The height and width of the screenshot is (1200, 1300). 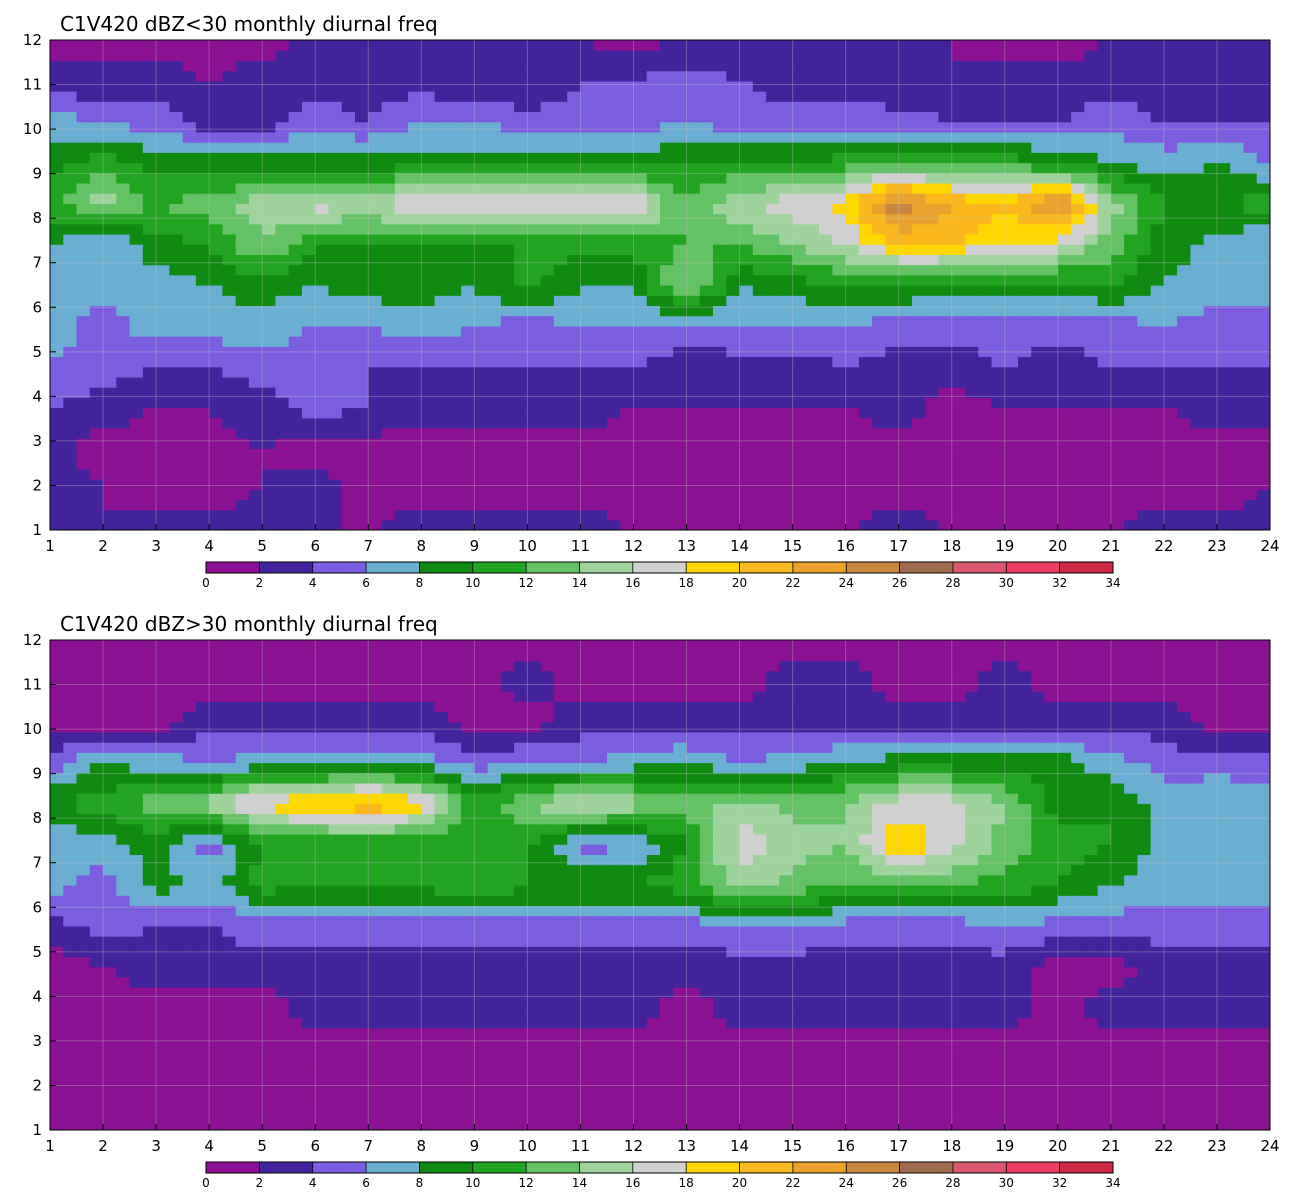 I want to click on x-tick-label: 16, so click(x=845, y=546).